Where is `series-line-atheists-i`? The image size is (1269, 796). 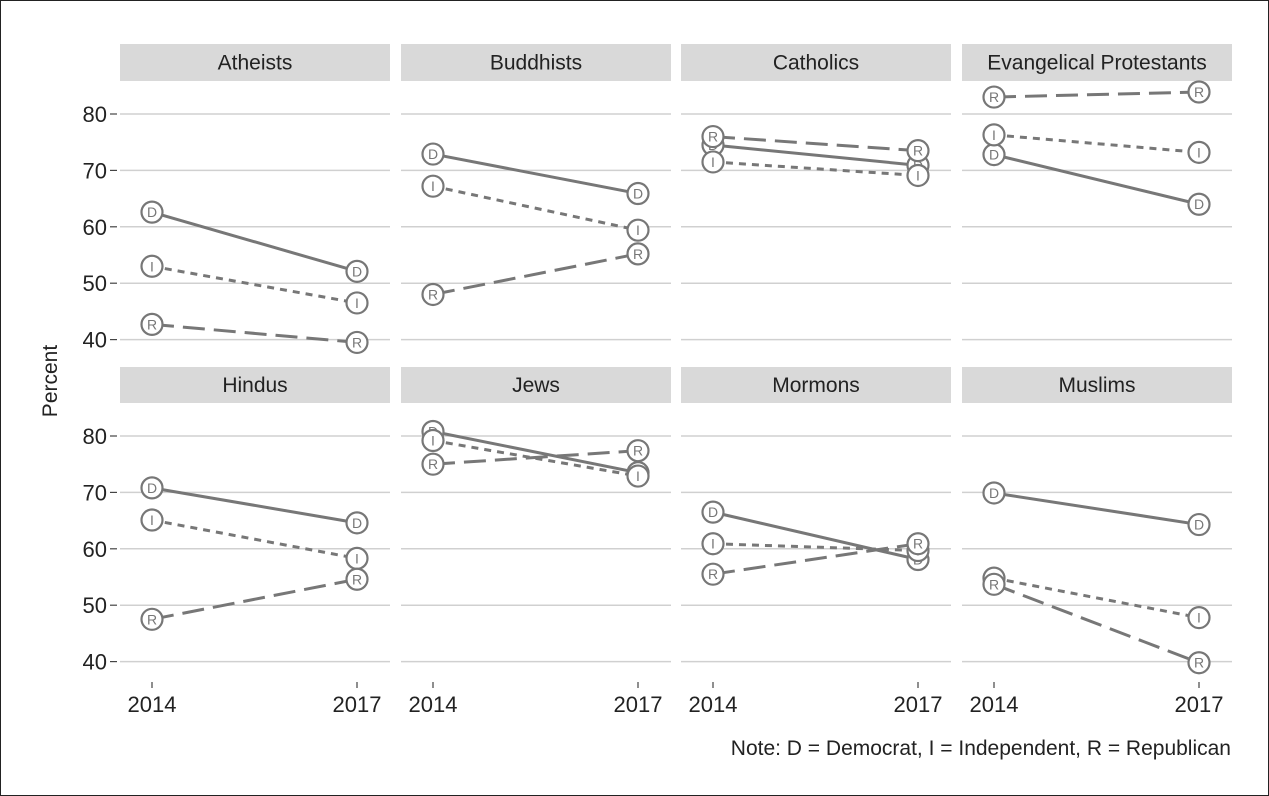
series-line-atheists-i is located at coordinates (254, 284).